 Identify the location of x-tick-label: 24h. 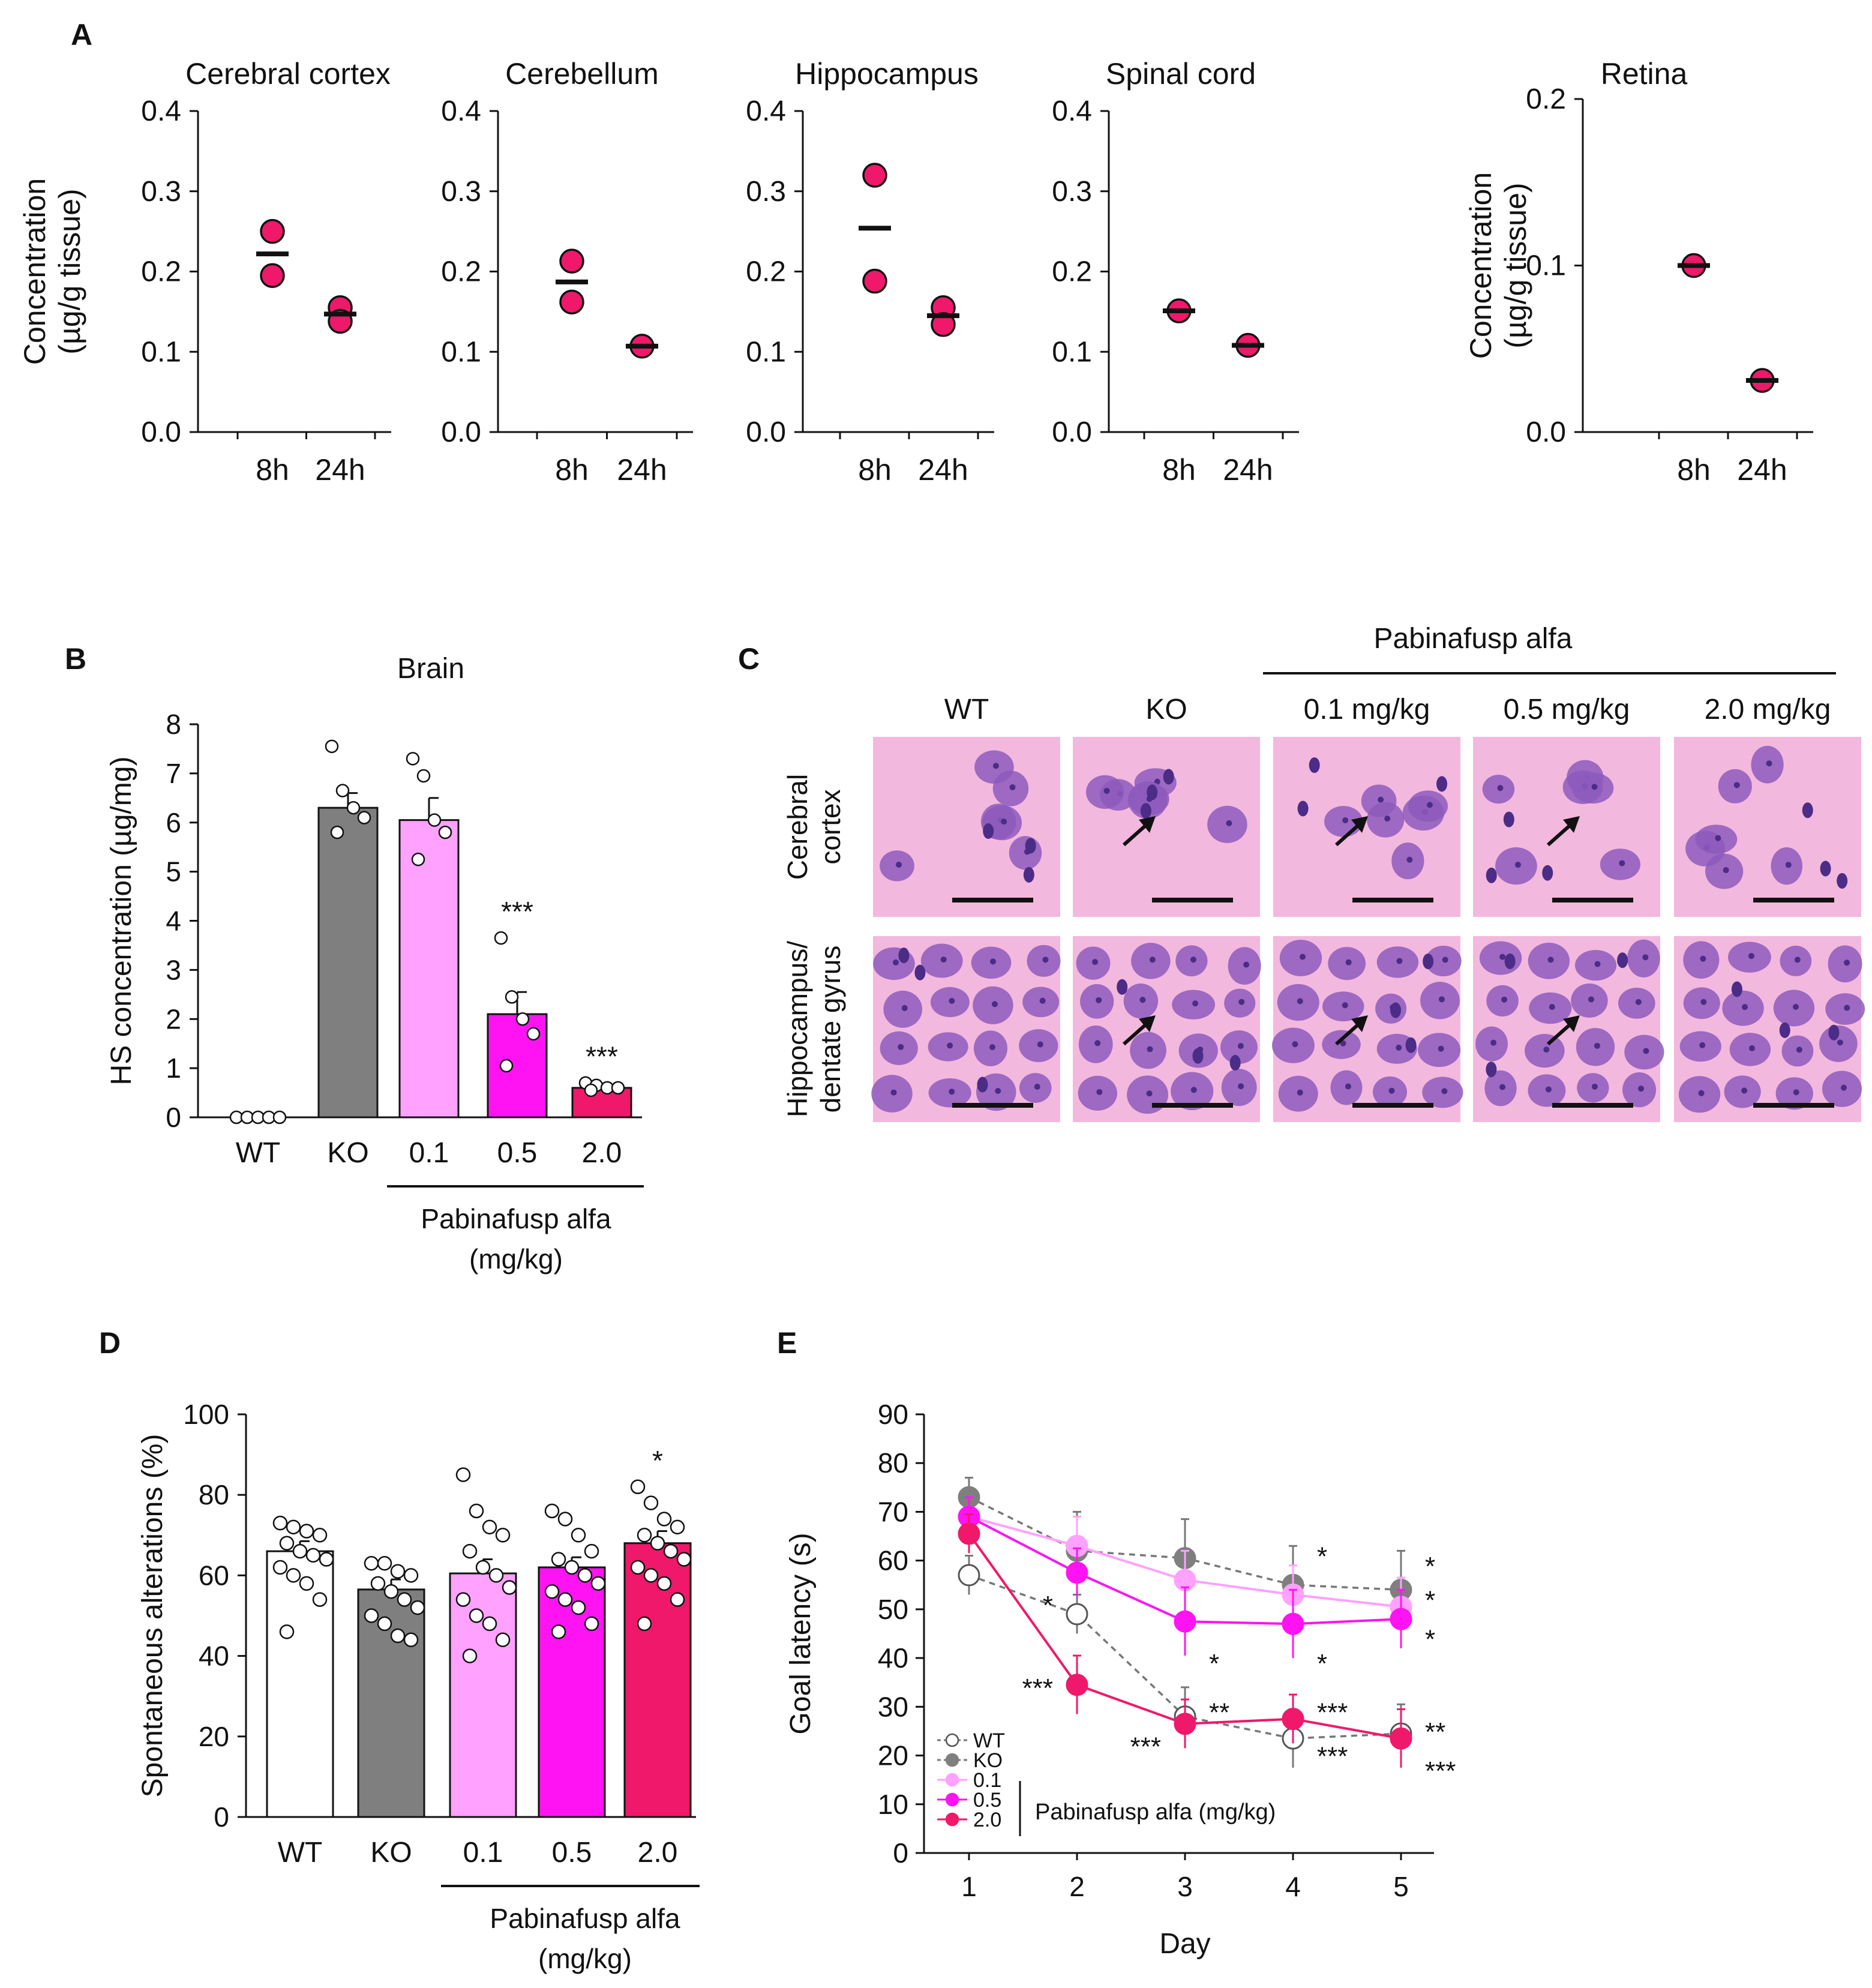
(642, 470).